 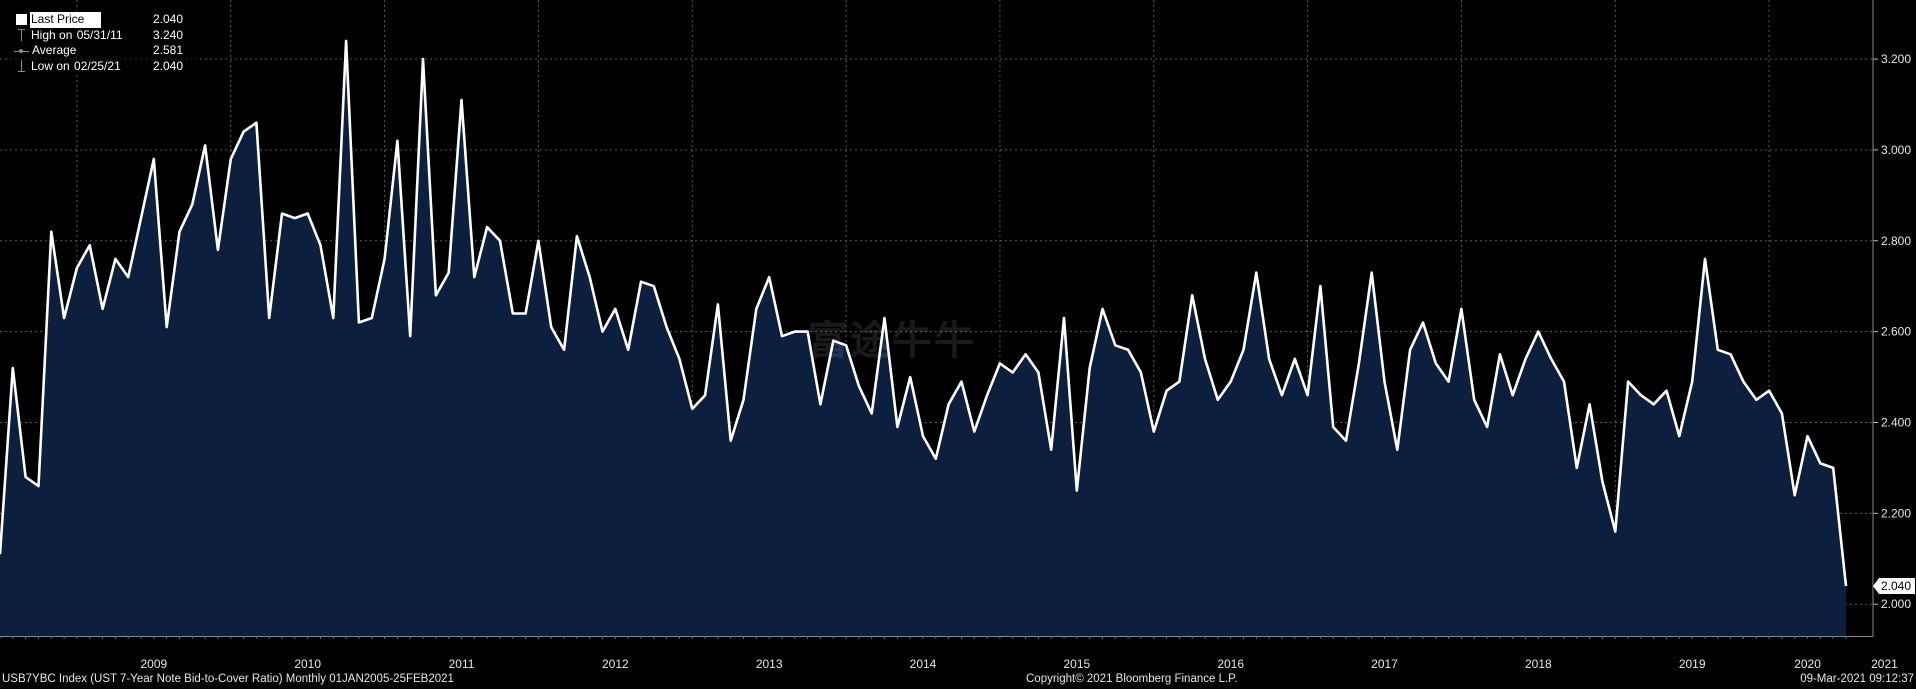 I want to click on legend-last-price-value: 2.040, so click(x=168, y=19).